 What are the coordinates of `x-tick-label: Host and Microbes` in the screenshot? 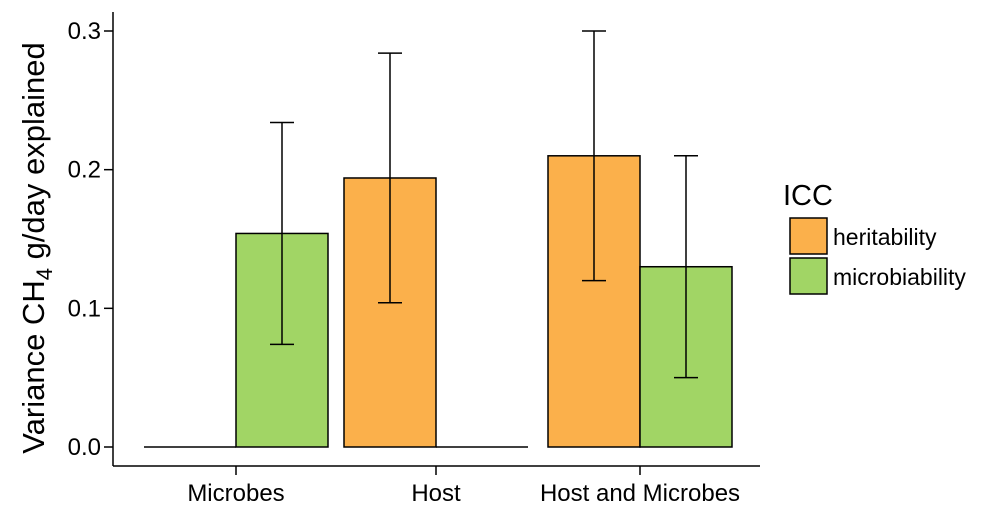 It's located at (640, 493).